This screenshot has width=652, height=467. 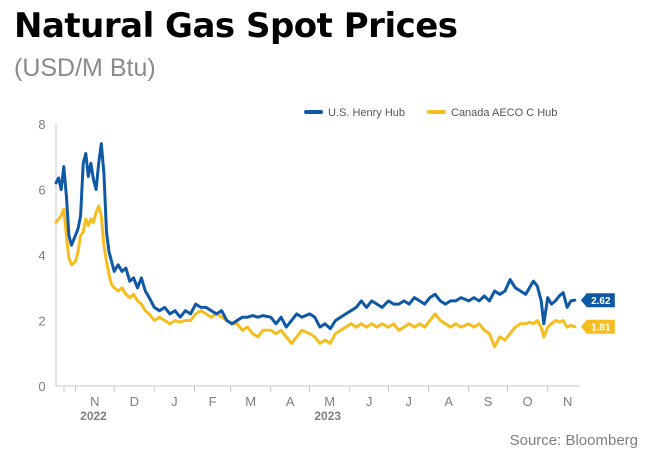 What do you see at coordinates (41, 386) in the screenshot?
I see `y-tick-label: 0` at bounding box center [41, 386].